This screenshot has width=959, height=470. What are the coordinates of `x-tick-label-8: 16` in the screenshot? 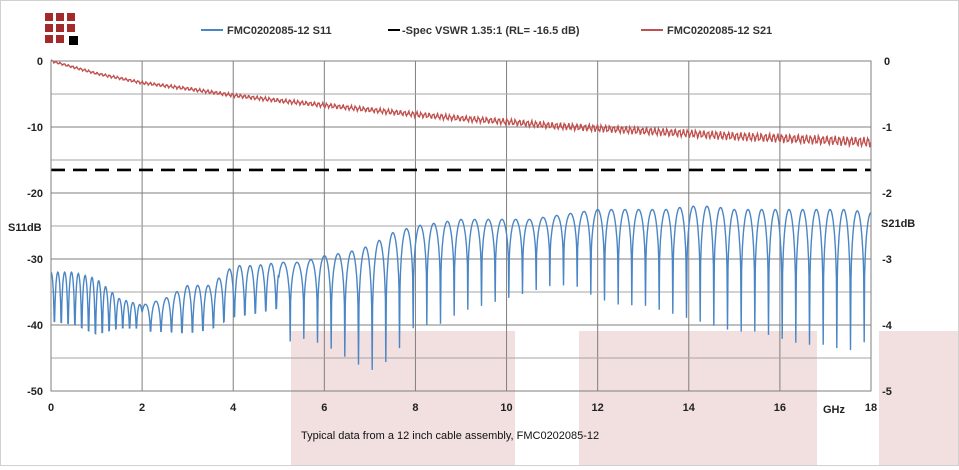 It's located at (780, 408).